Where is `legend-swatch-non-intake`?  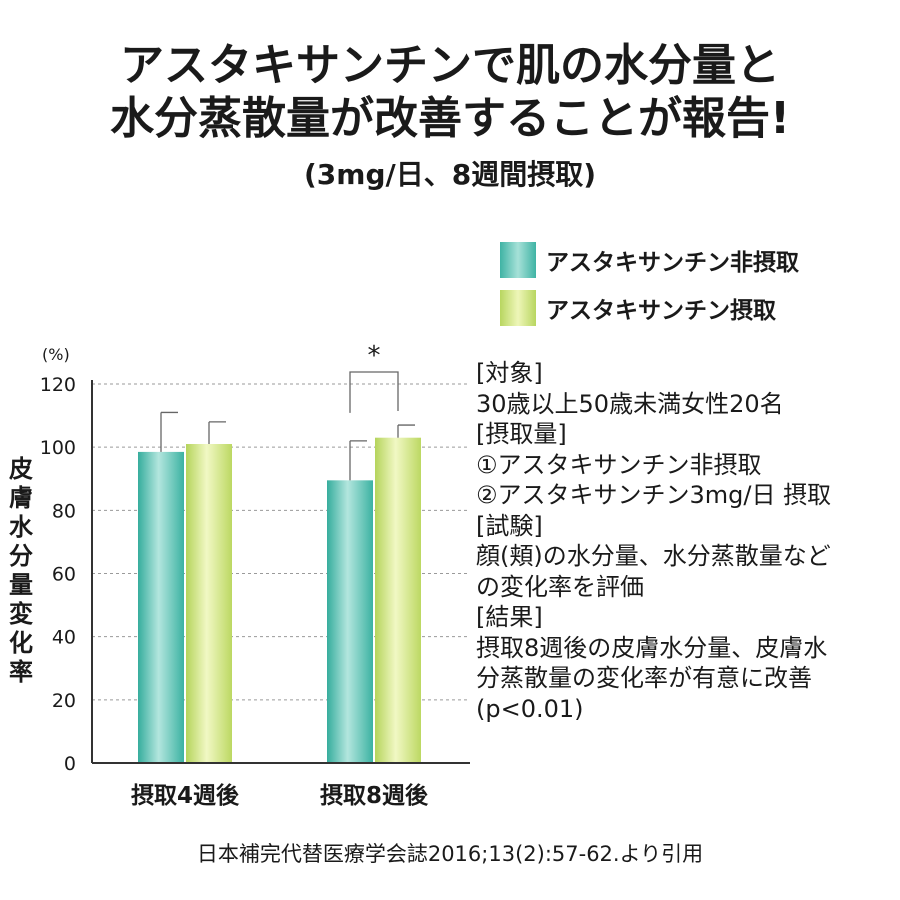
legend-swatch-non-intake is located at coordinates (518, 260).